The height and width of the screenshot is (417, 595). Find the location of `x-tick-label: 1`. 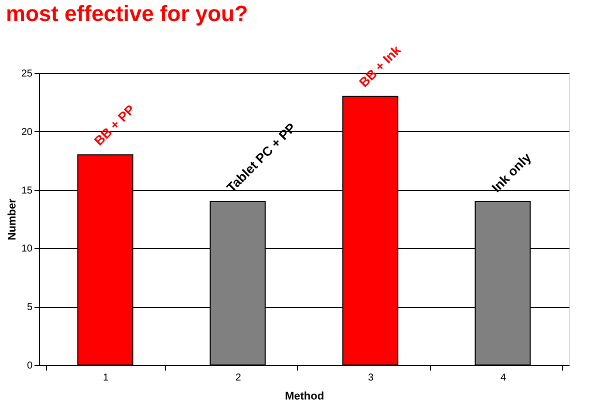

x-tick-label: 1 is located at coordinates (105, 378).